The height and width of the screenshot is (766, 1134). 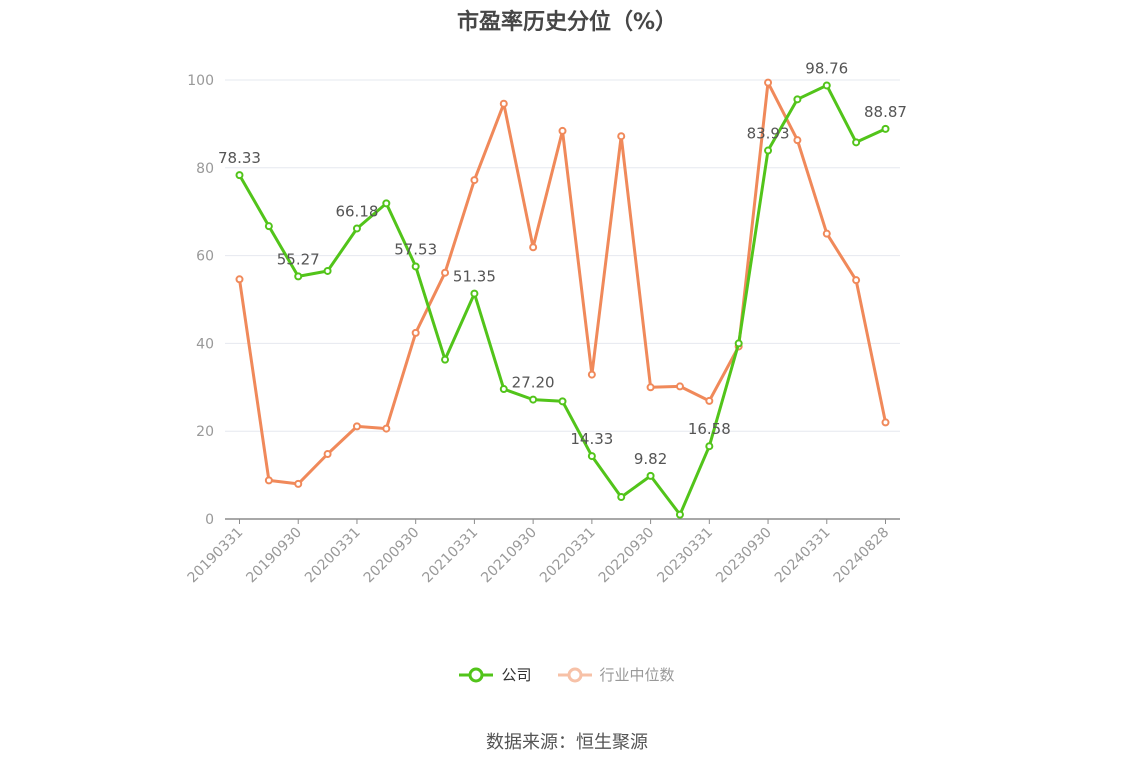 What do you see at coordinates (205, 169) in the screenshot?
I see `y-tick-label-80: 80` at bounding box center [205, 169].